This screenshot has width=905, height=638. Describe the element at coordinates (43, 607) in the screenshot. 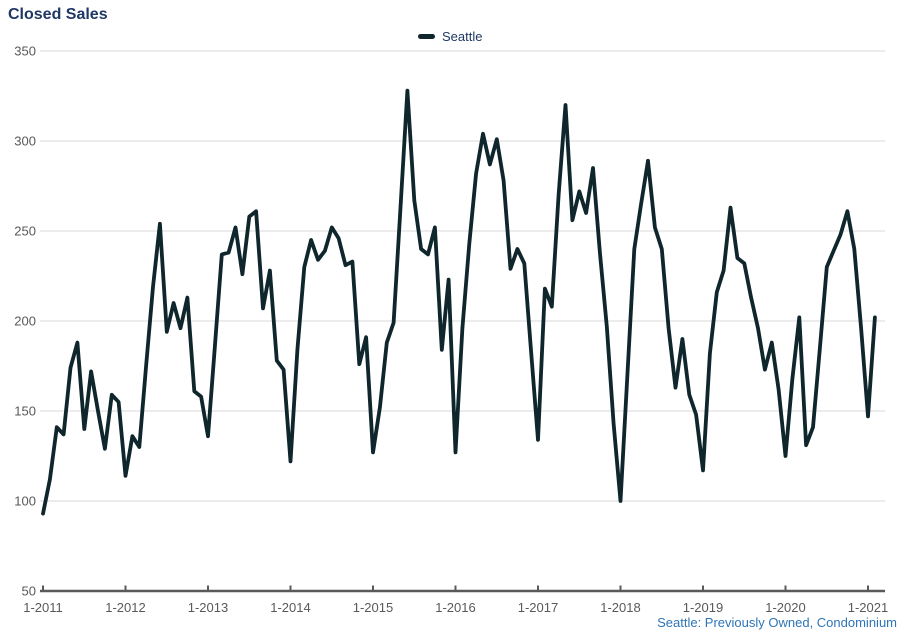

I see `x-tick-label-1-2011: 1-2011` at that location.